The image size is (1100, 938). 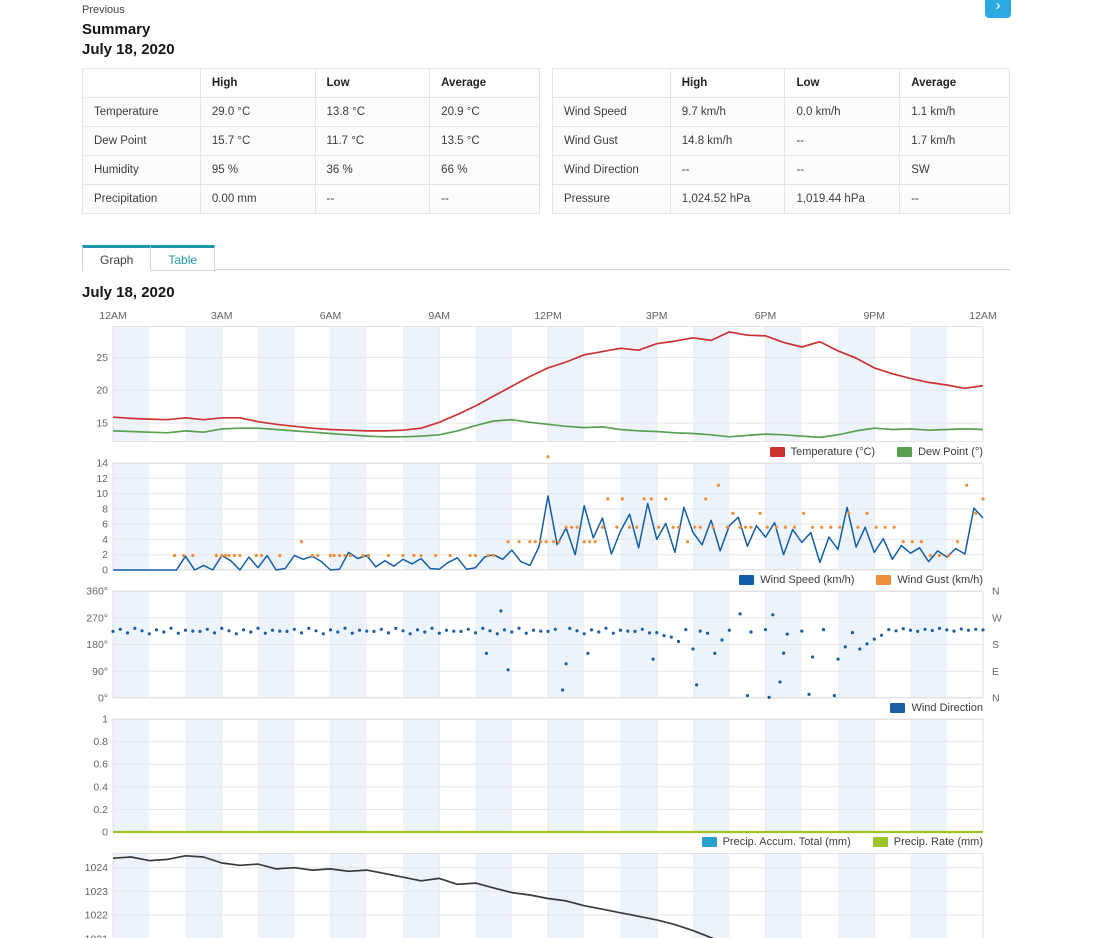 What do you see at coordinates (727, 112) in the screenshot?
I see `table-cell: 9.7 km/h` at bounding box center [727, 112].